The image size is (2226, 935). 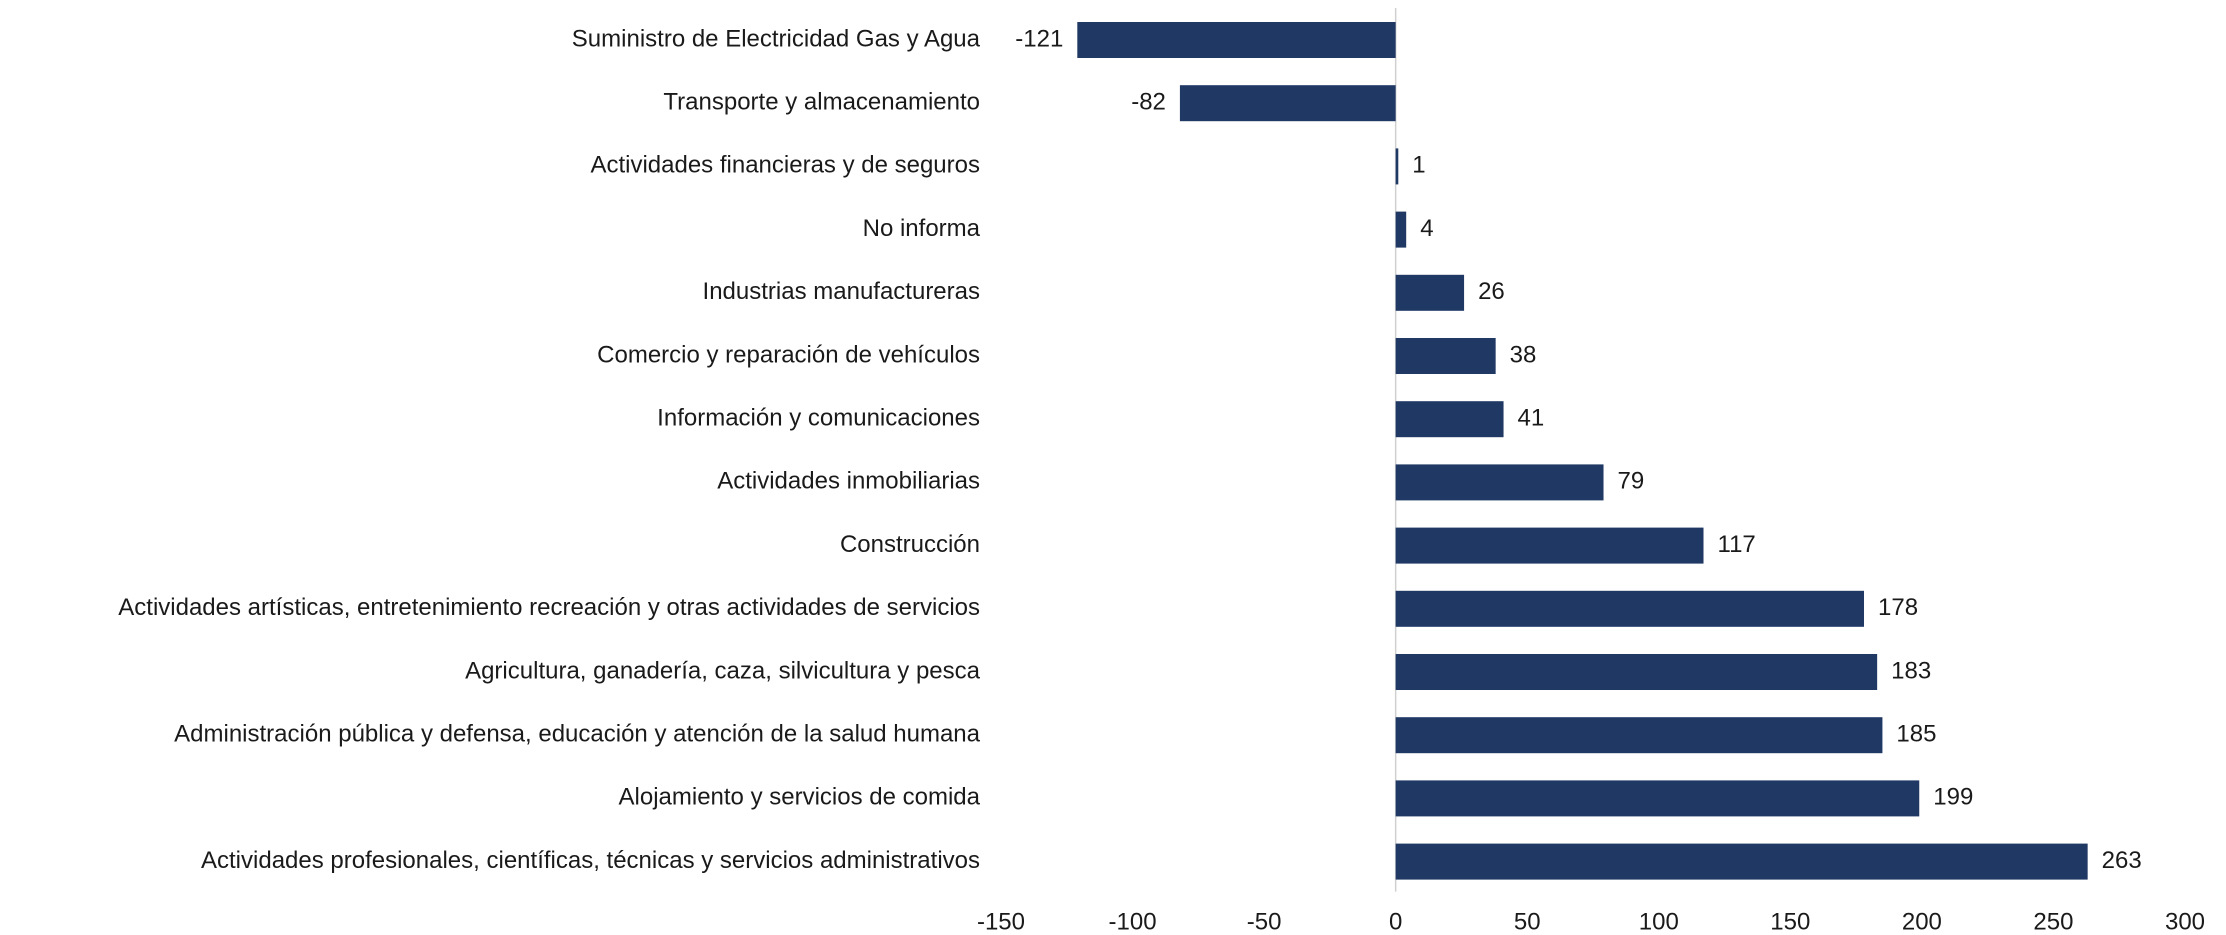 I want to click on x-tick-label: 300, so click(x=2185, y=921).